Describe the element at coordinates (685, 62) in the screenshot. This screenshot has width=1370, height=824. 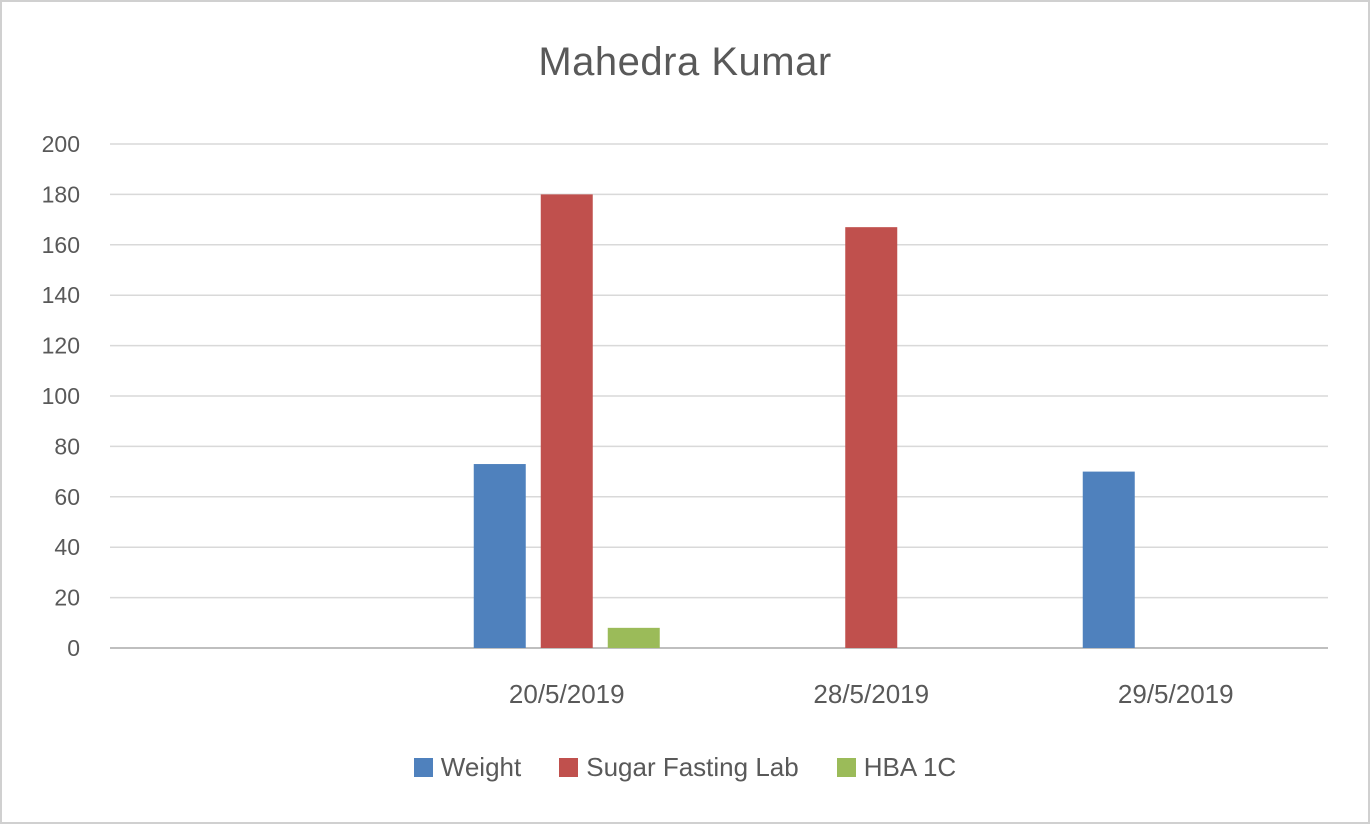
I see `chart-title: Mahedra Kumar` at that location.